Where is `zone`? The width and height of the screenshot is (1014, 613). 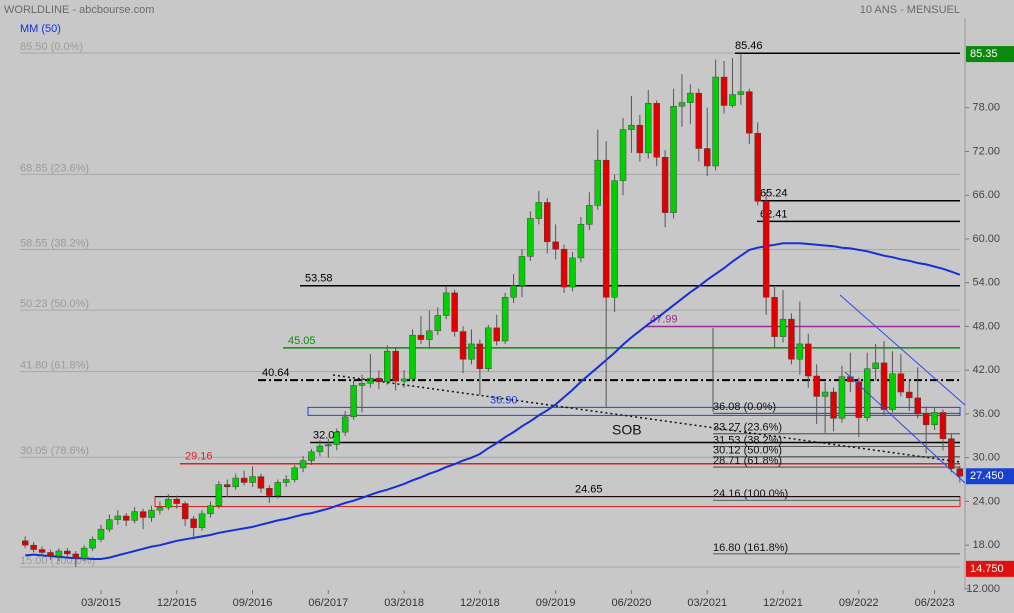 zone is located at coordinates (634, 411).